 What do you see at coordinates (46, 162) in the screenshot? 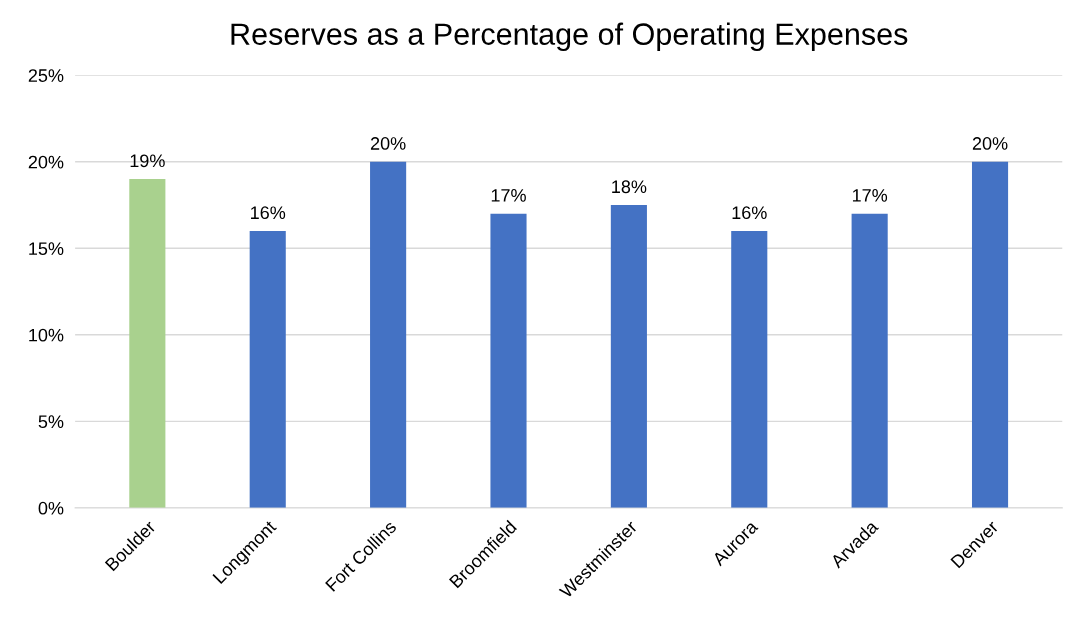
I see `y-tick-label: 20%` at bounding box center [46, 162].